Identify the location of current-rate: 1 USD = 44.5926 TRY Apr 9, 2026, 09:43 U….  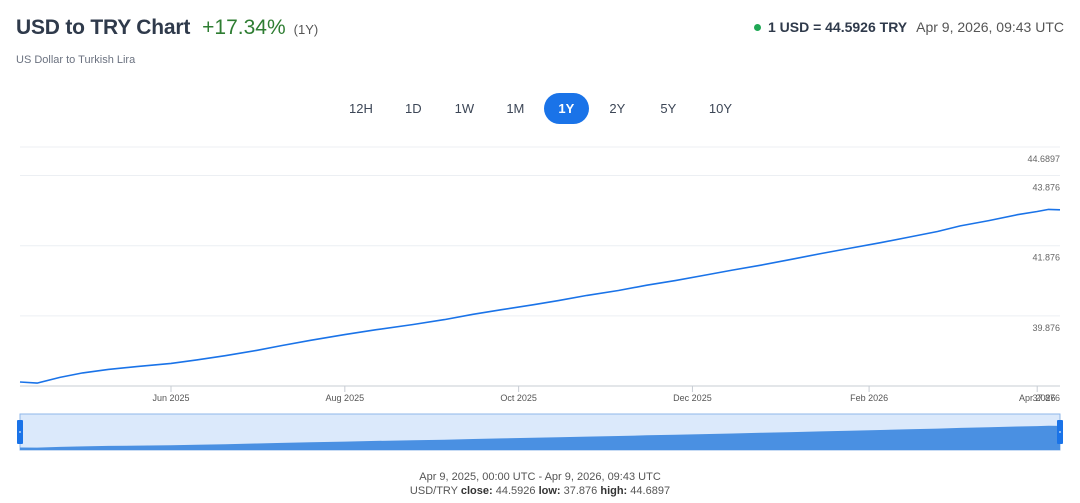
(908, 27).